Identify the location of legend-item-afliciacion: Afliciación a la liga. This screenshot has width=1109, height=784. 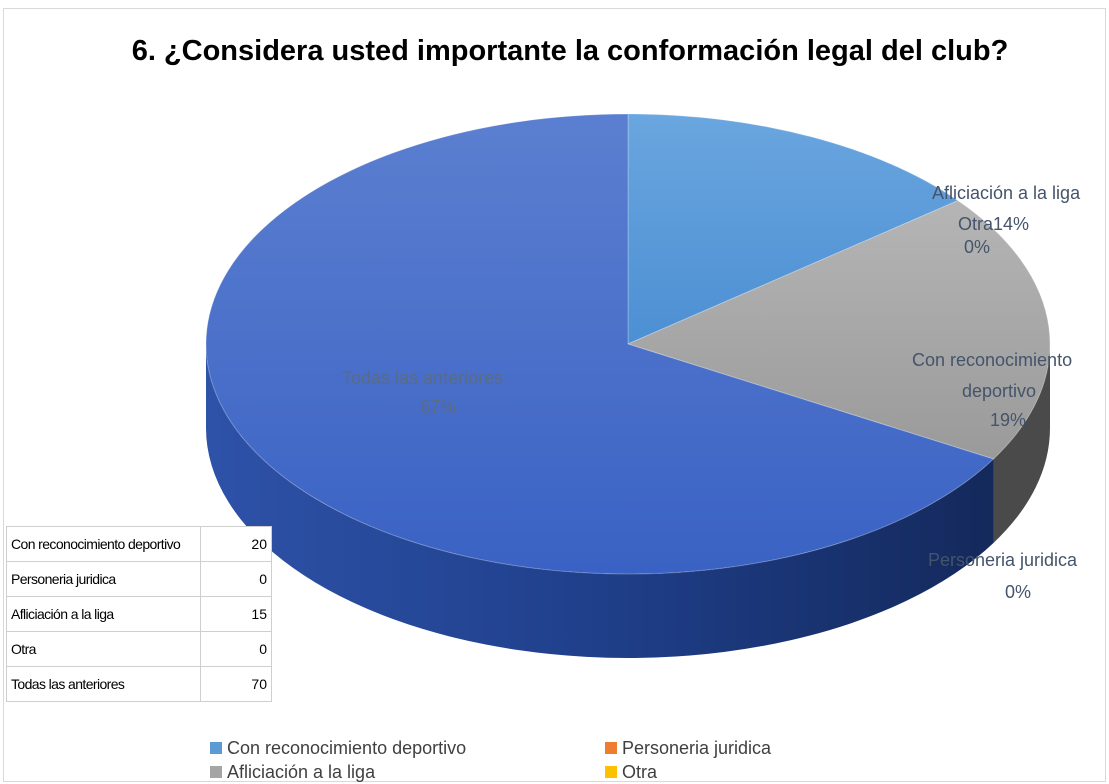
(292, 772).